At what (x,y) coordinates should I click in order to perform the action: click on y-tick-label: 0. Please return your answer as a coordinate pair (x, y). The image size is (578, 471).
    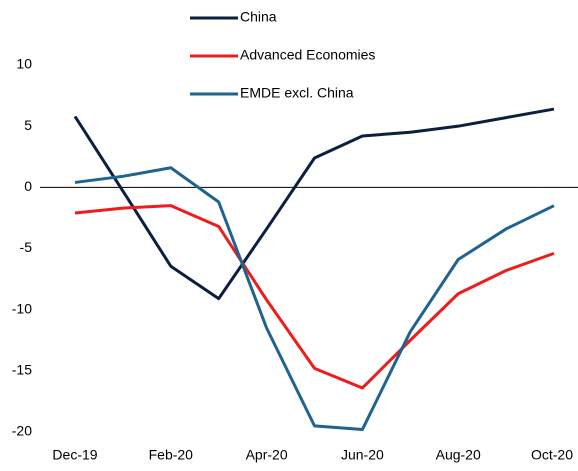
    Looking at the image, I should click on (28, 186).